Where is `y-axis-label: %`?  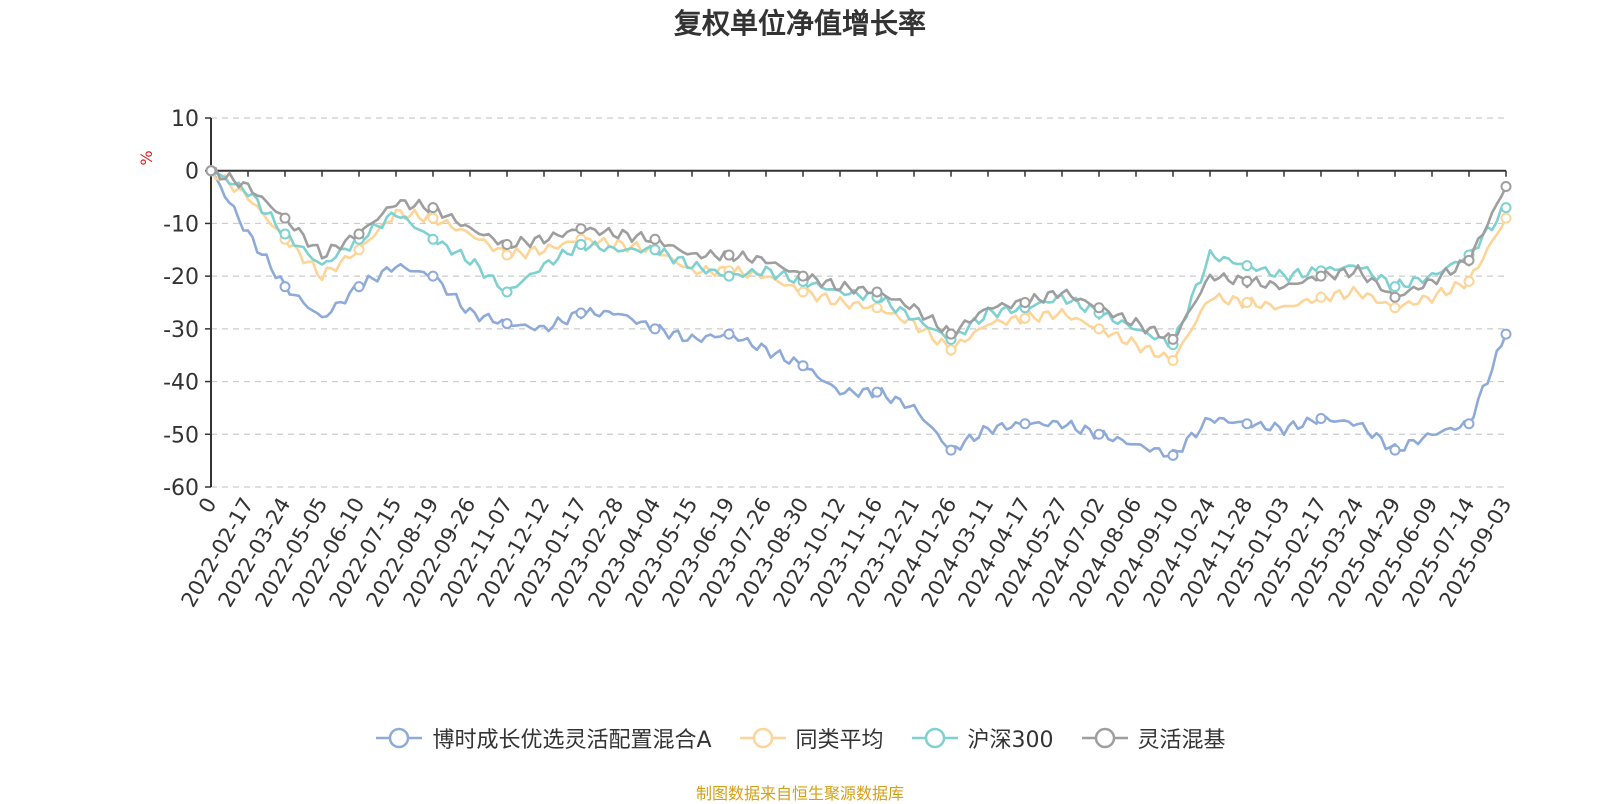
y-axis-label: % is located at coordinates (146, 157).